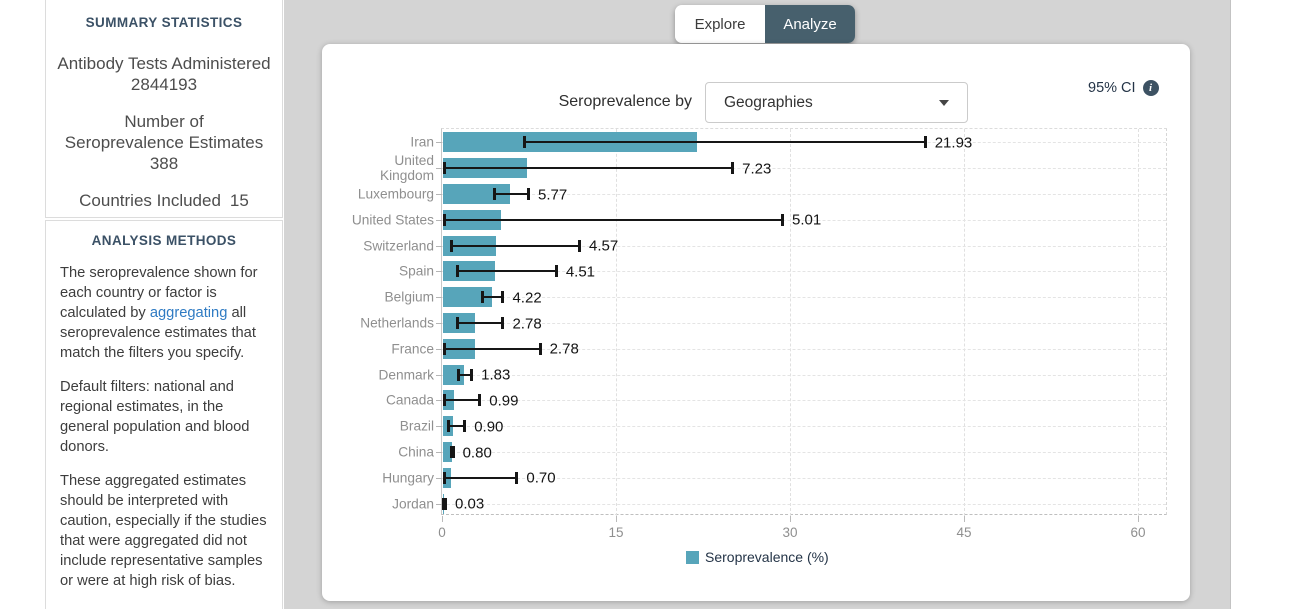 Image resolution: width=1293 pixels, height=609 pixels. Describe the element at coordinates (720, 24) in the screenshot. I see `tab-explore: Explore` at that location.